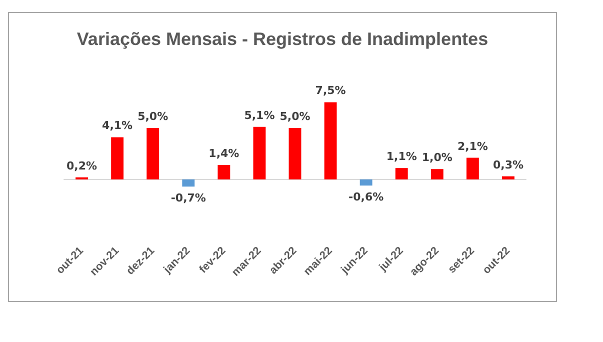 The image size is (603, 342). What do you see at coordinates (437, 157) in the screenshot?
I see `data-label: 1,0%` at bounding box center [437, 157].